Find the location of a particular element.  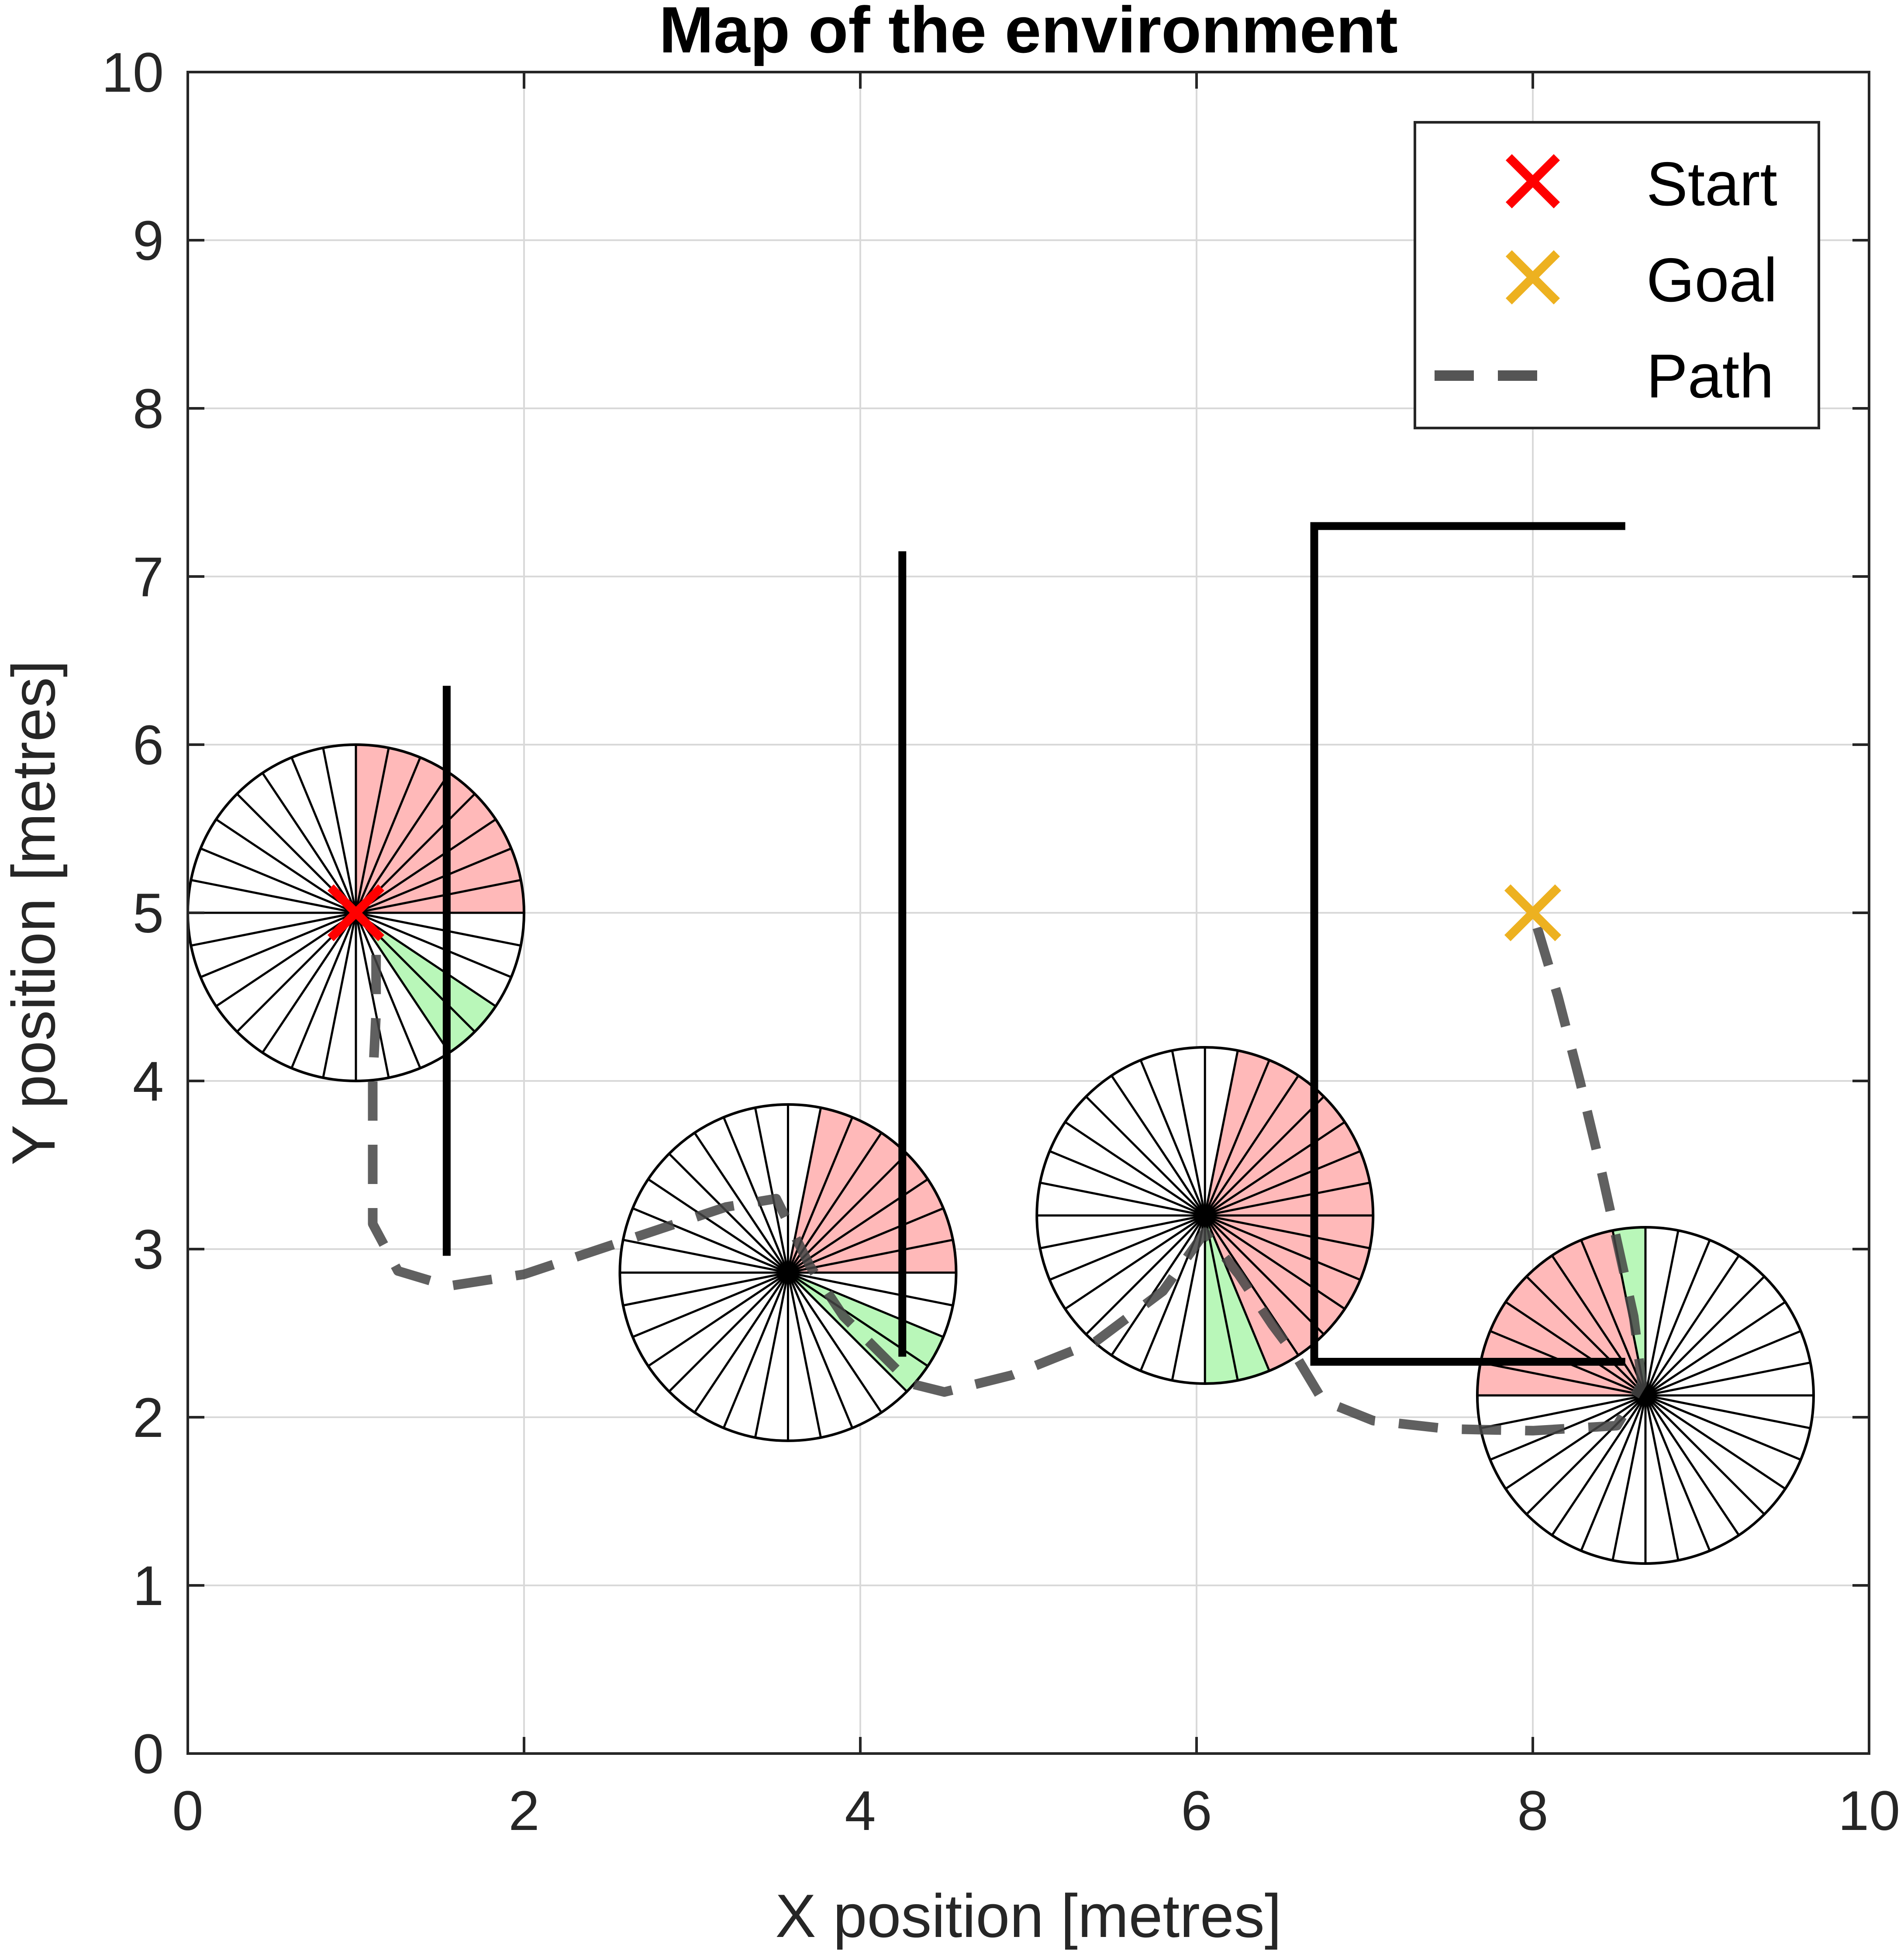

y-tick-label: 5 is located at coordinates (148, 914).